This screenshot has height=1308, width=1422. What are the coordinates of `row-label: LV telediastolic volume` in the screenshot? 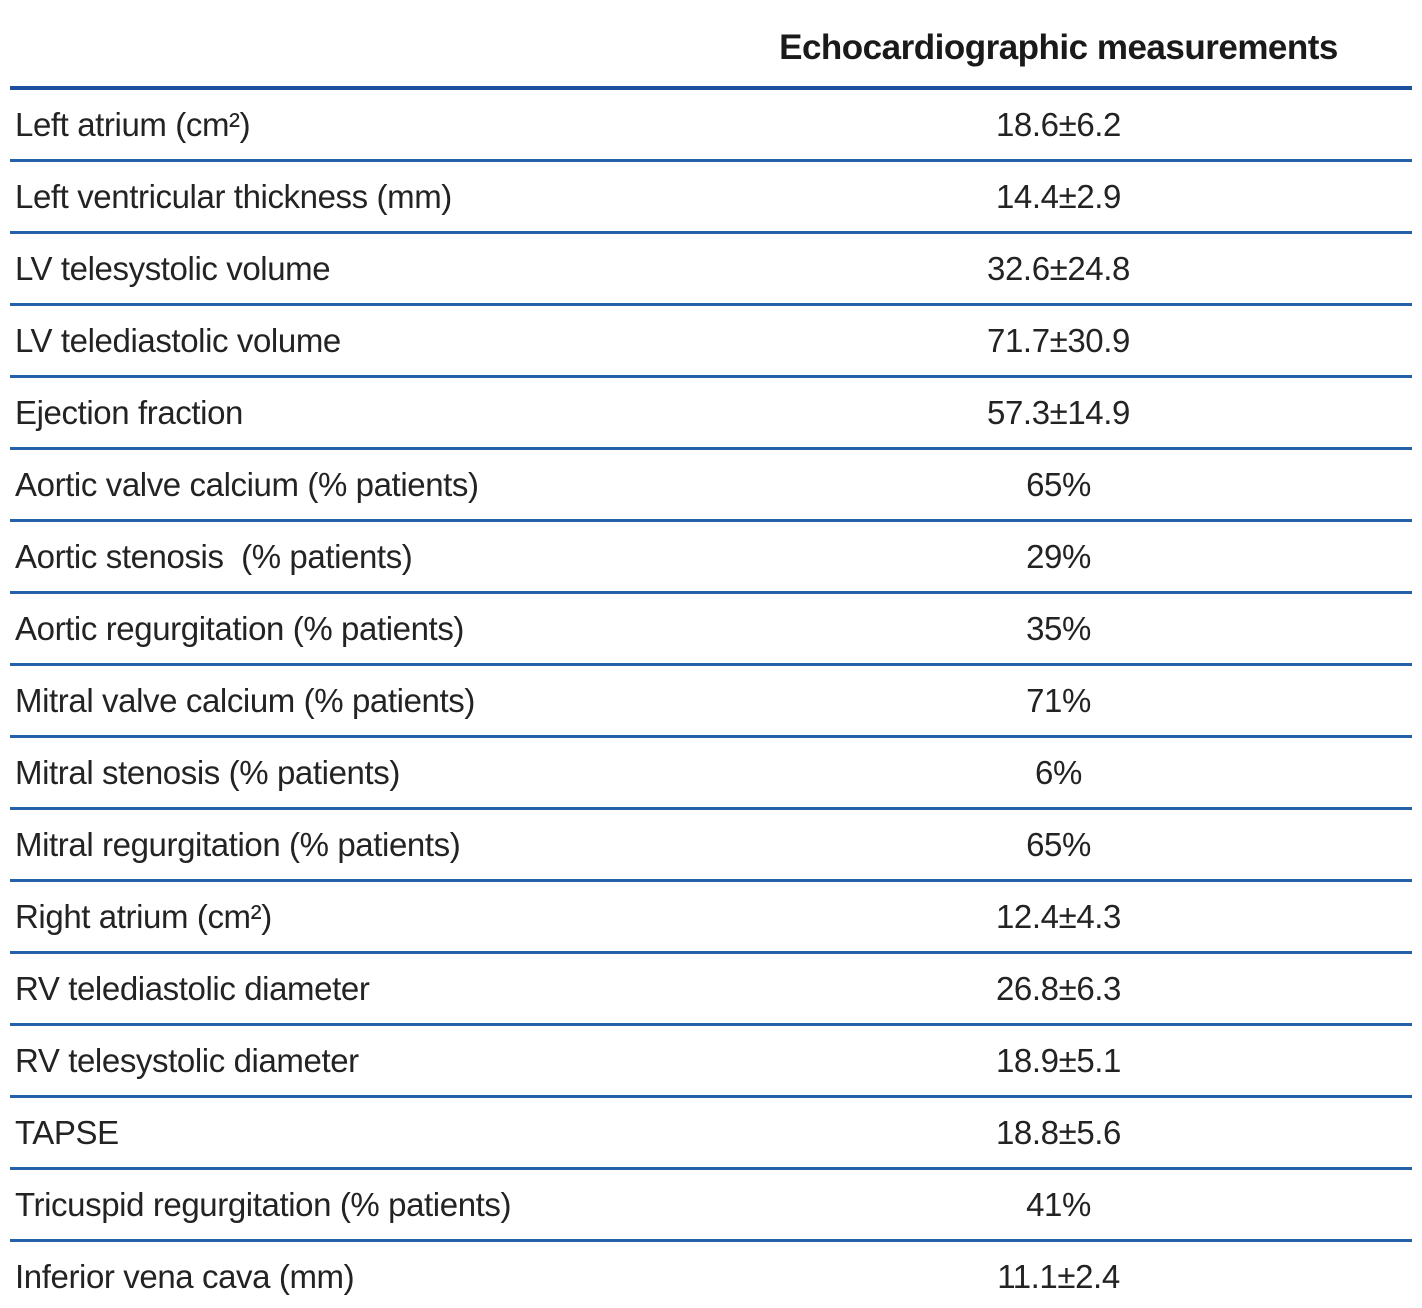 It's located at (357, 341).